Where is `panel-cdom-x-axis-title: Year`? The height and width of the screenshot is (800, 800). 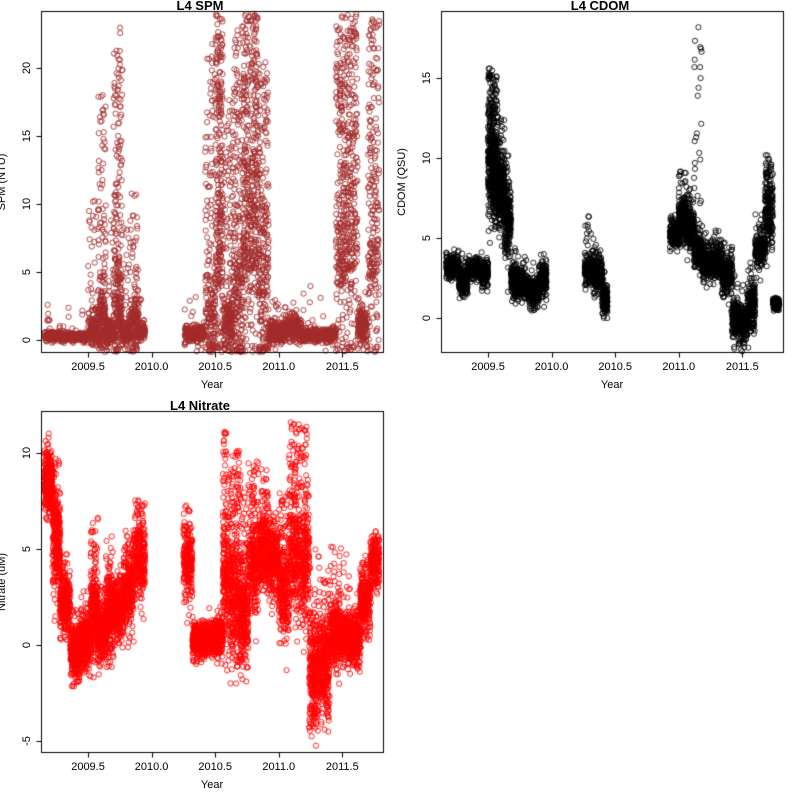 panel-cdom-x-axis-title: Year is located at coordinates (612, 385).